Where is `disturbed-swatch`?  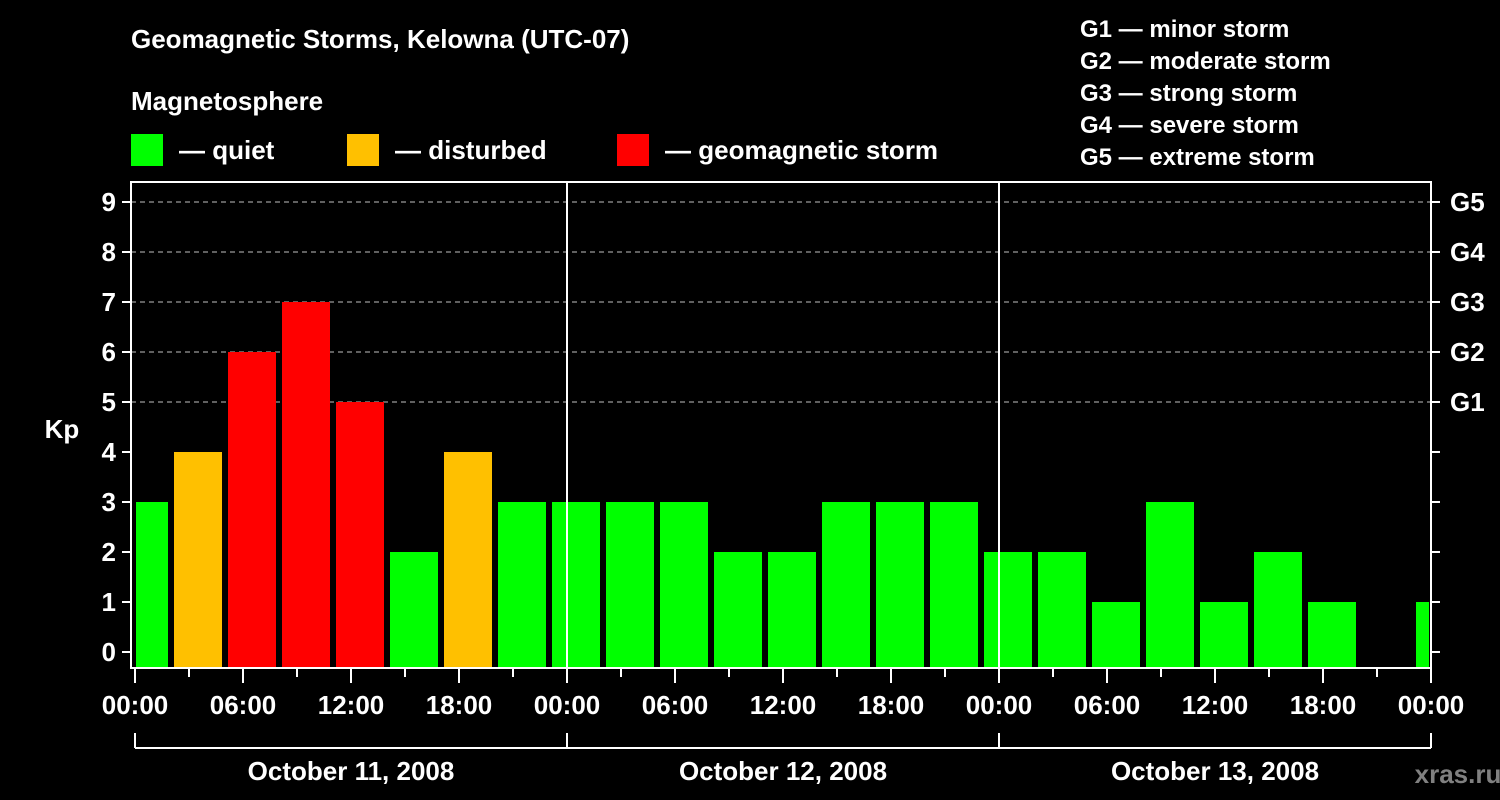
disturbed-swatch is located at coordinates (363, 150).